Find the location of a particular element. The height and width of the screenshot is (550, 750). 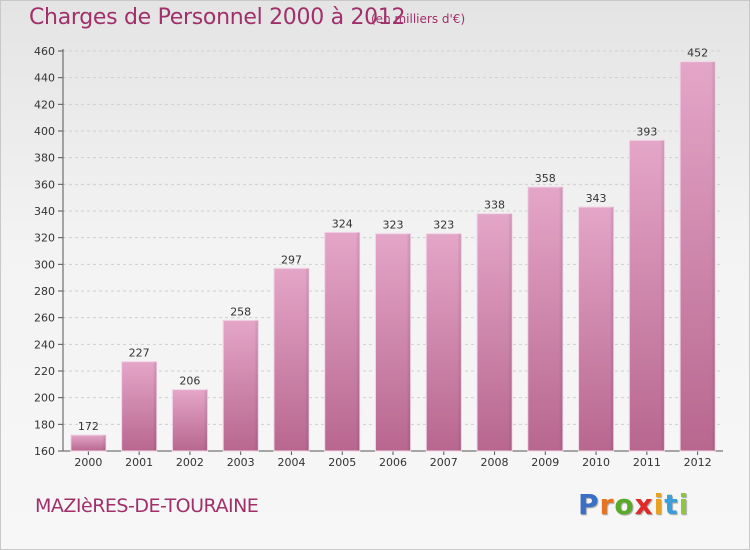

y-tick-label: 460 is located at coordinates (44, 51).